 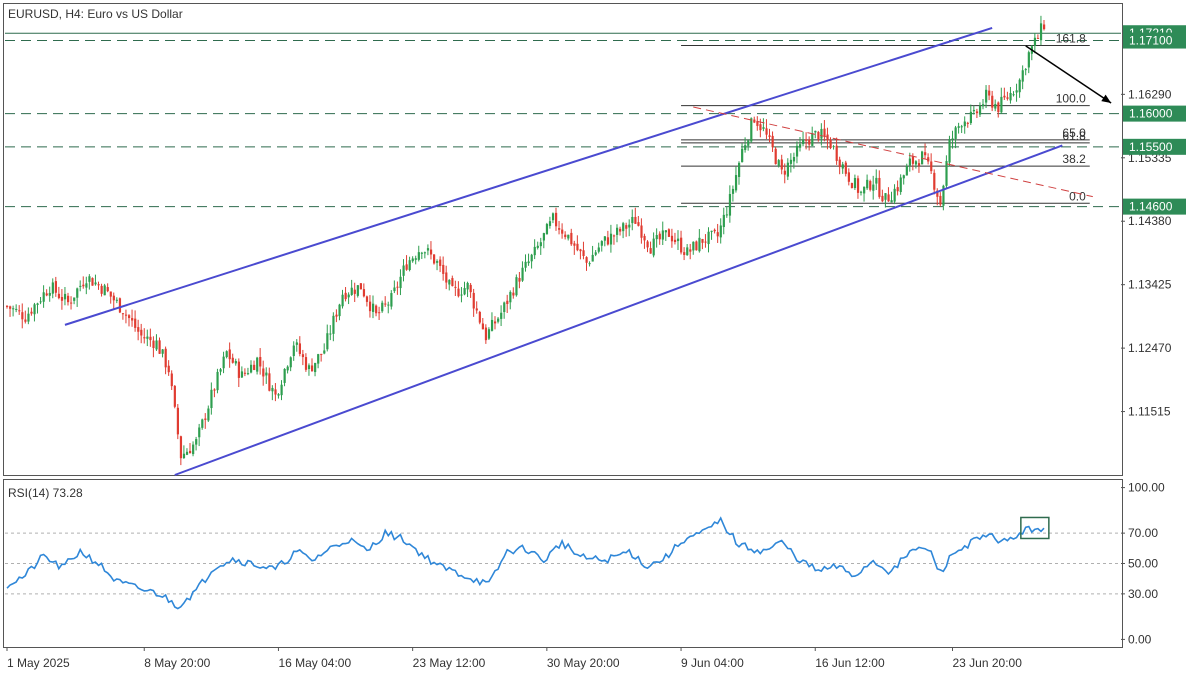 What do you see at coordinates (1154, 206) in the screenshot?
I see `price-badge` at bounding box center [1154, 206].